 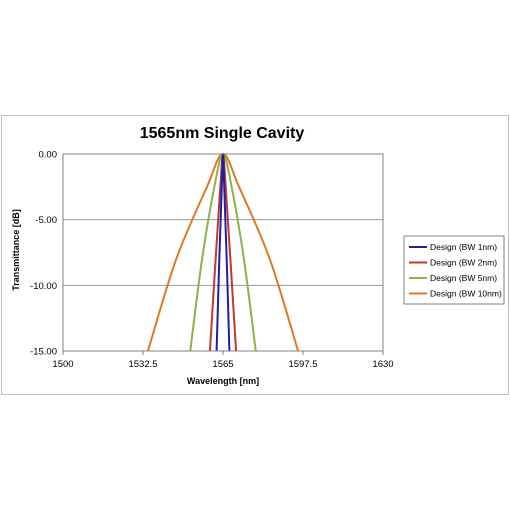 I want to click on legend-label: Design (BW 10nm), so click(x=466, y=294).